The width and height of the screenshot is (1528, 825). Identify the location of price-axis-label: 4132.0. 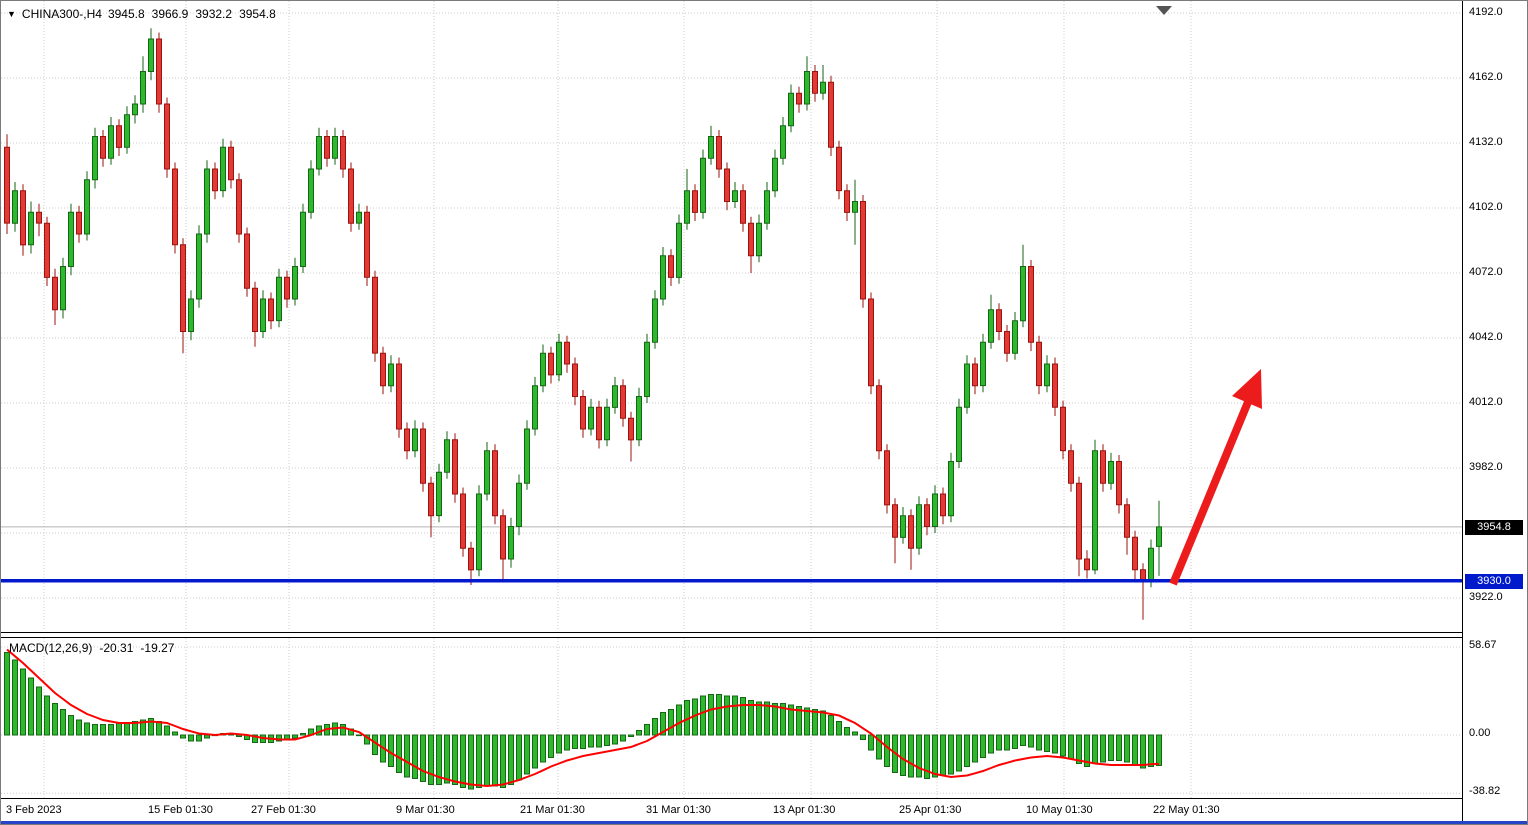
(1486, 142).